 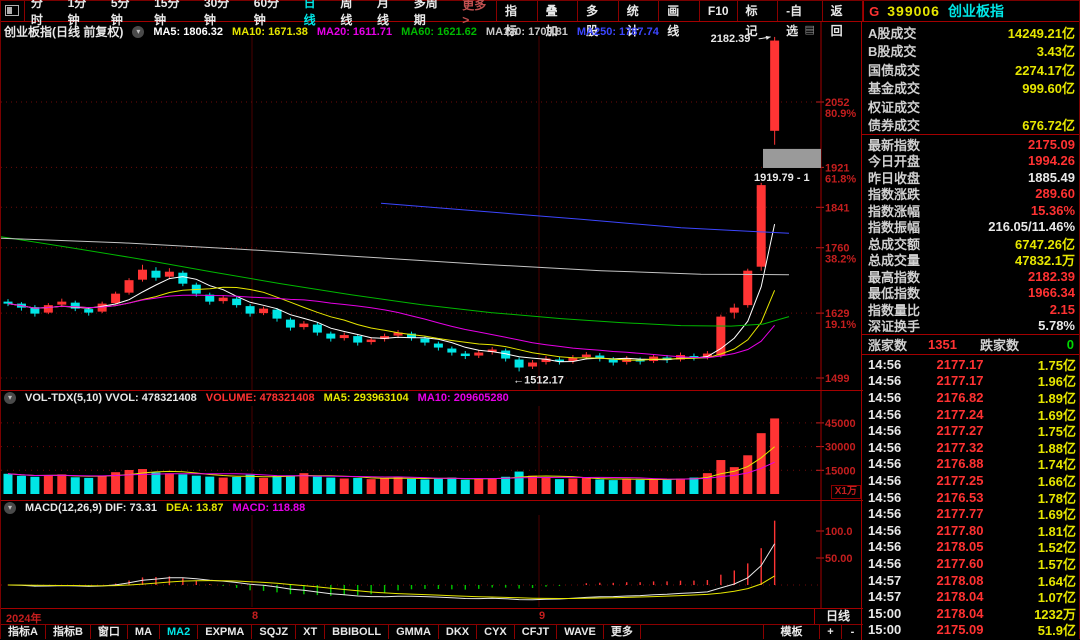 What do you see at coordinates (357, 632) in the screenshot?
I see `indicator-tab-BBIBOLL: BBIBOLL` at bounding box center [357, 632].